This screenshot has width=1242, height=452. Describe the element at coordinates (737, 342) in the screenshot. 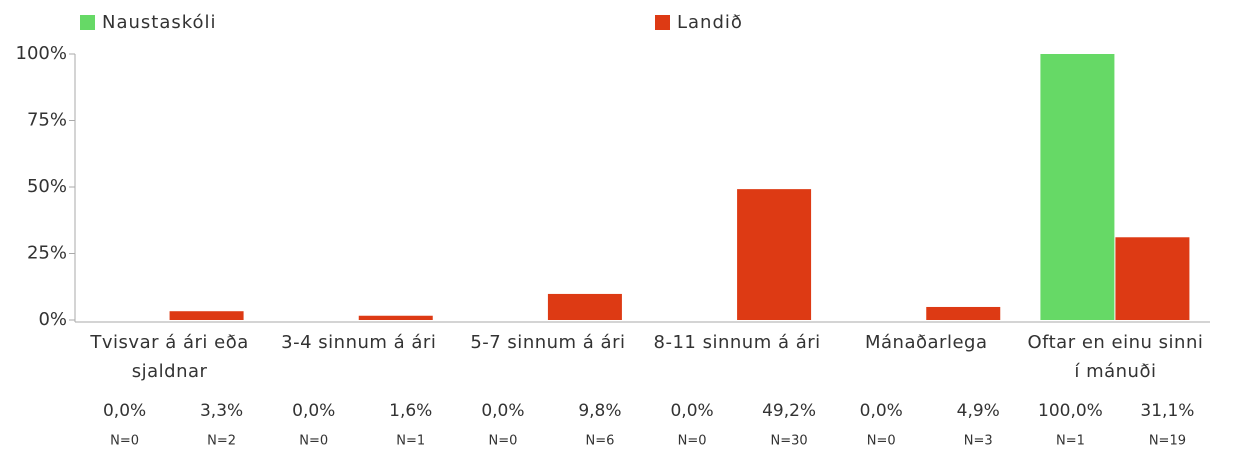

I see `x-tick-label: 8-11 sinnum á ári` at that location.